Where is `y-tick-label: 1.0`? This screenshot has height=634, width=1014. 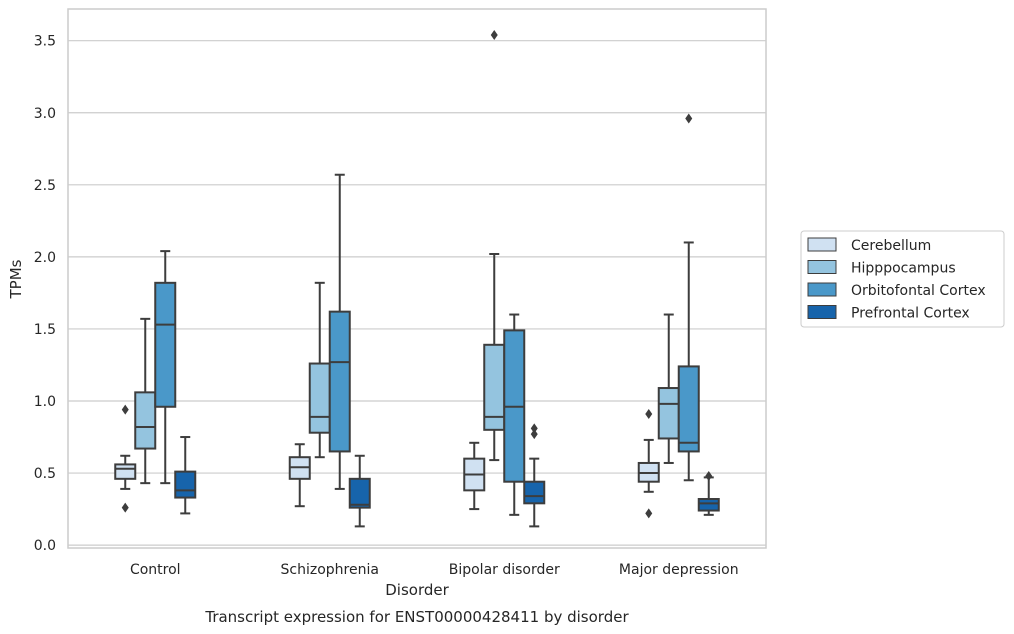 y-tick-label: 1.0 is located at coordinates (45, 402).